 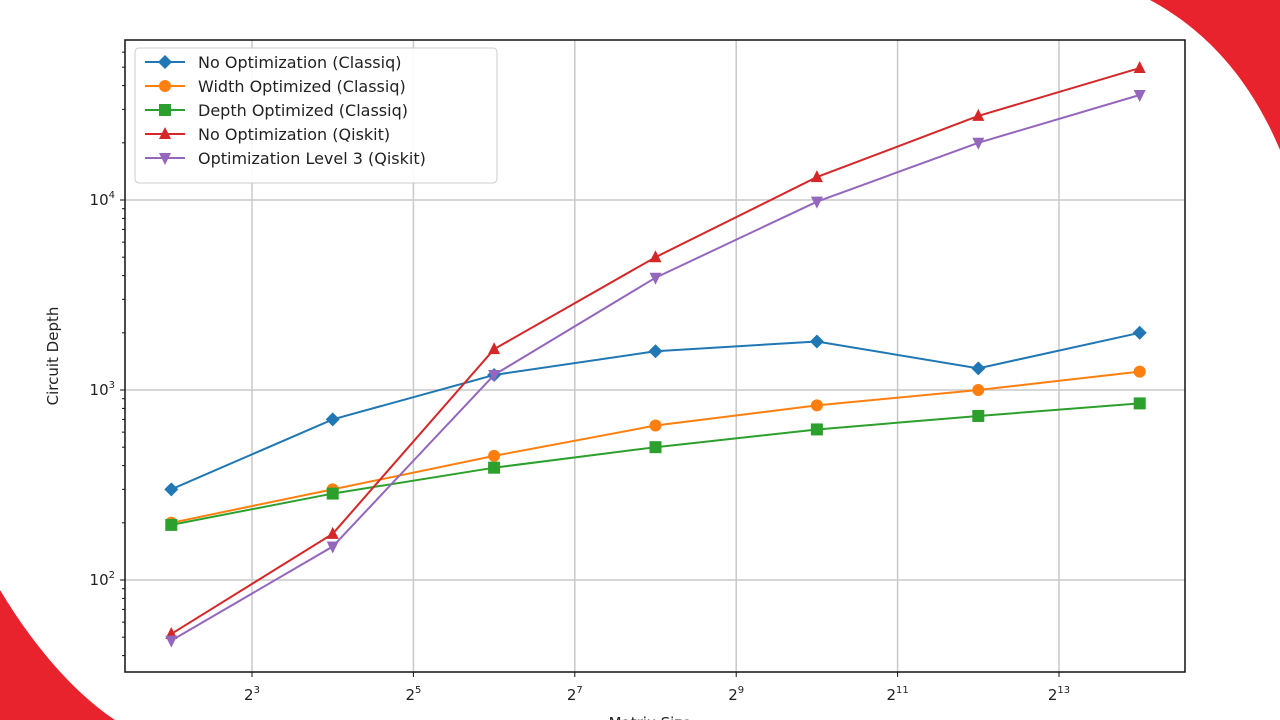 I want to click on legend-label: No Optimization (Qiskit), so click(x=294, y=134).